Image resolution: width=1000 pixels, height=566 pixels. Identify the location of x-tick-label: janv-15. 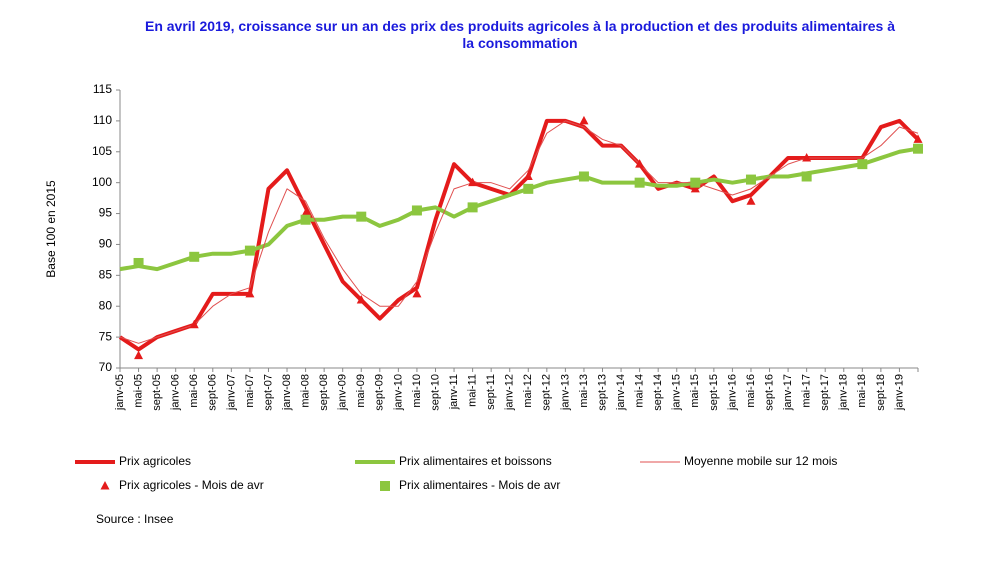
(677, 392).